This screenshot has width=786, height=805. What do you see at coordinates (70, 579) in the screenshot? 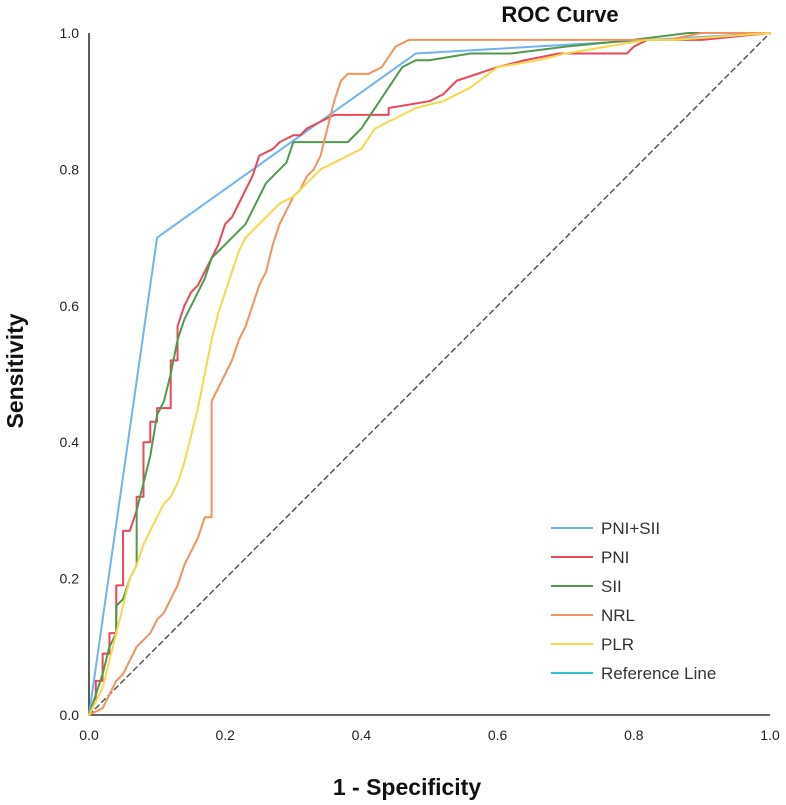
I see `y-tick-label: 0.2` at bounding box center [70, 579].